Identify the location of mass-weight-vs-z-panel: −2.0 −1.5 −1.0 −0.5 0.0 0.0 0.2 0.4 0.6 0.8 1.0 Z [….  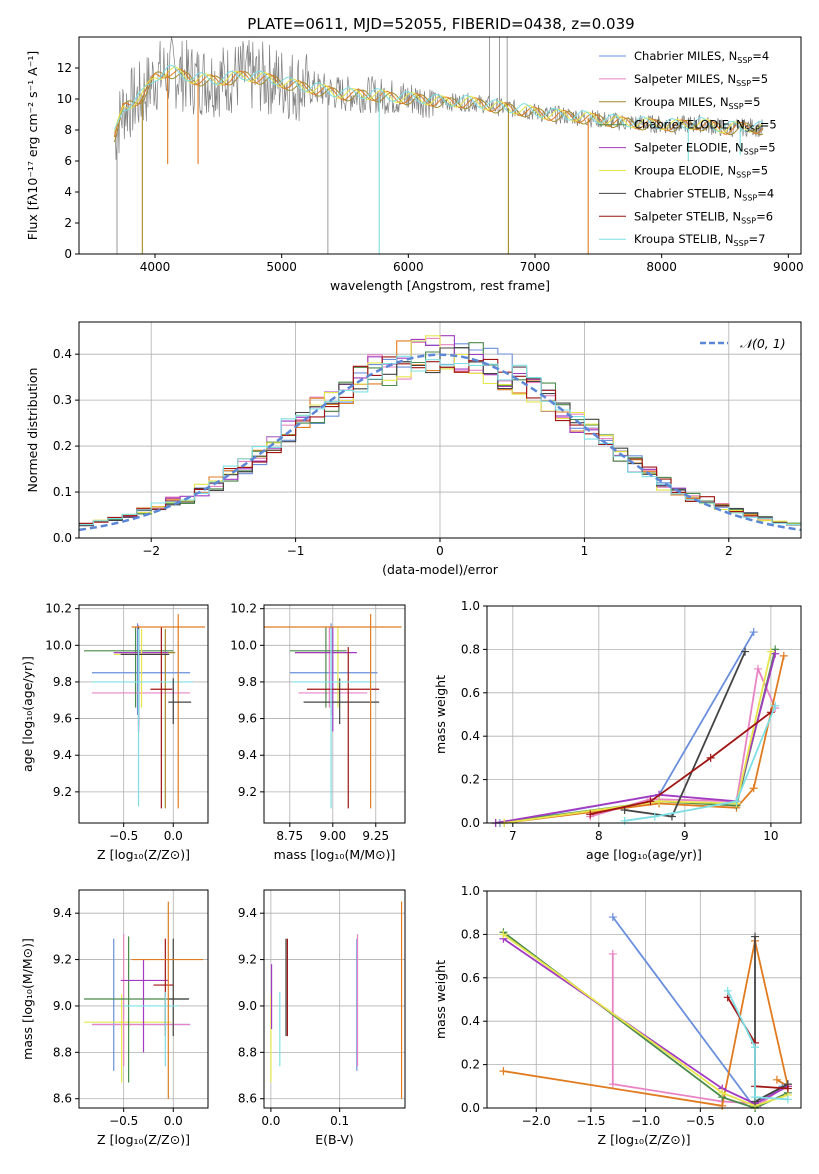
(617, 1015).